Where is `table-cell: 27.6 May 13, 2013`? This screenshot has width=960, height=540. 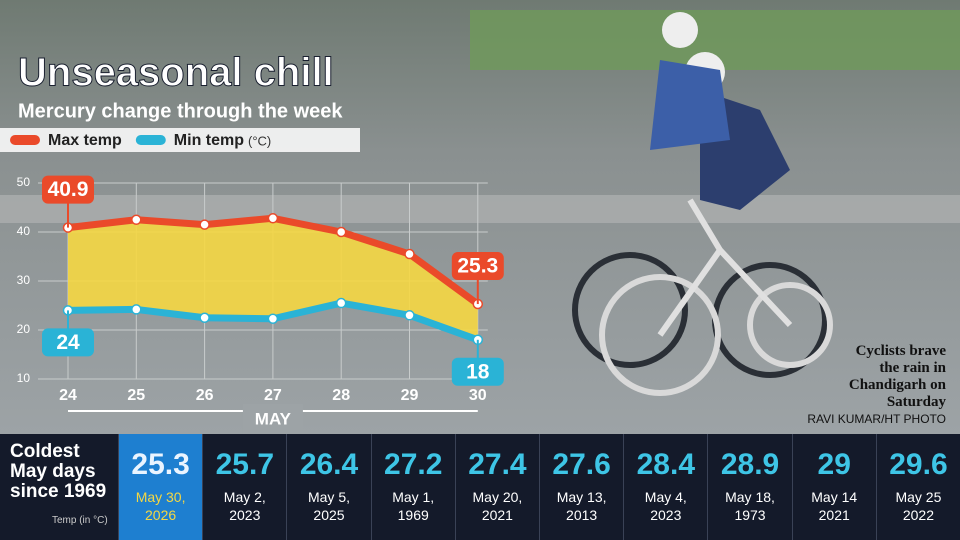
table-cell: 27.6 May 13, 2013 is located at coordinates (581, 487).